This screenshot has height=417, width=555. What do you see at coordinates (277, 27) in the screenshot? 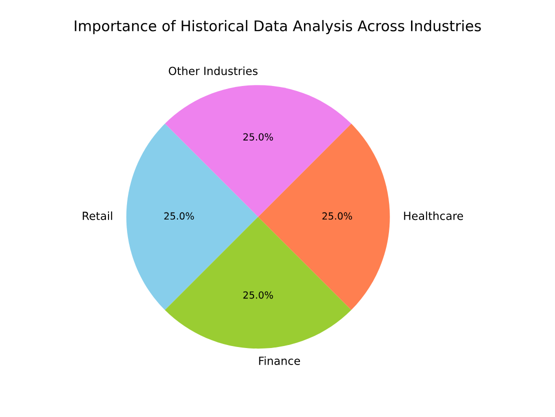
I see `chart-title: Importance of Historical Data Analysis Across Industries` at bounding box center [277, 27].